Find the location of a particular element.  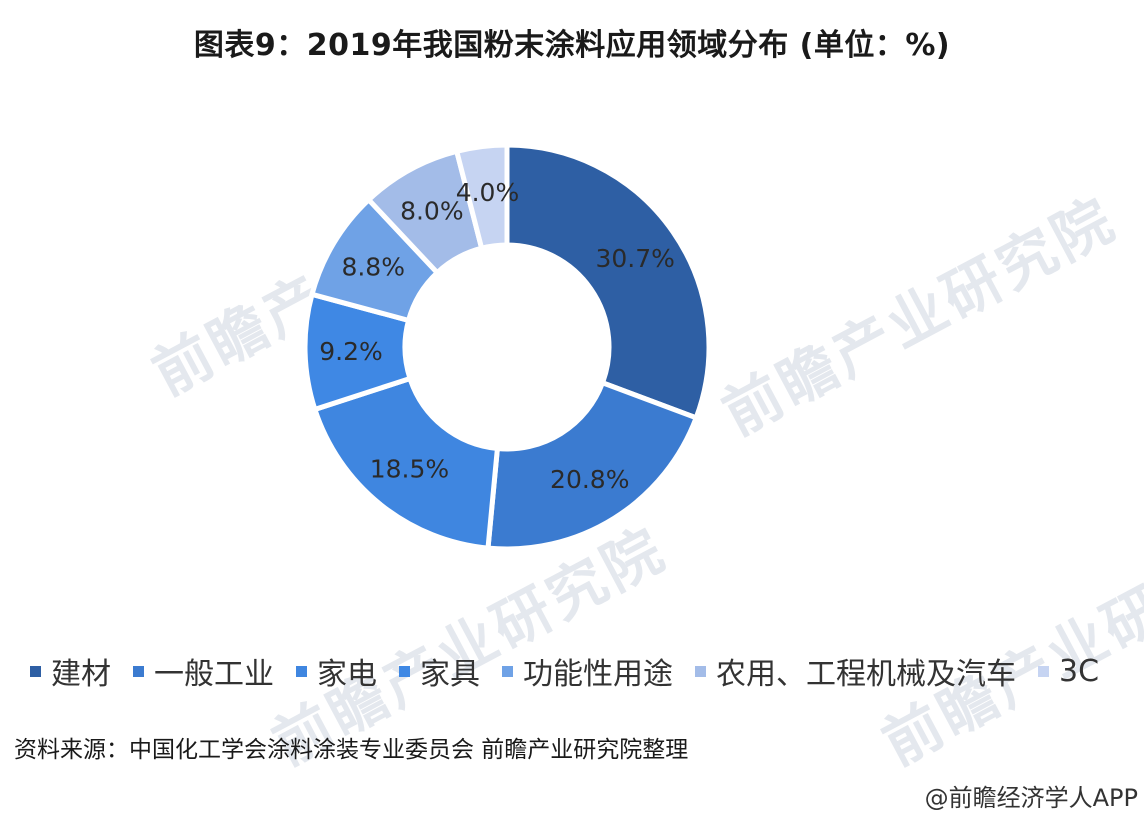

data-label-3: 18.5% is located at coordinates (409, 469).